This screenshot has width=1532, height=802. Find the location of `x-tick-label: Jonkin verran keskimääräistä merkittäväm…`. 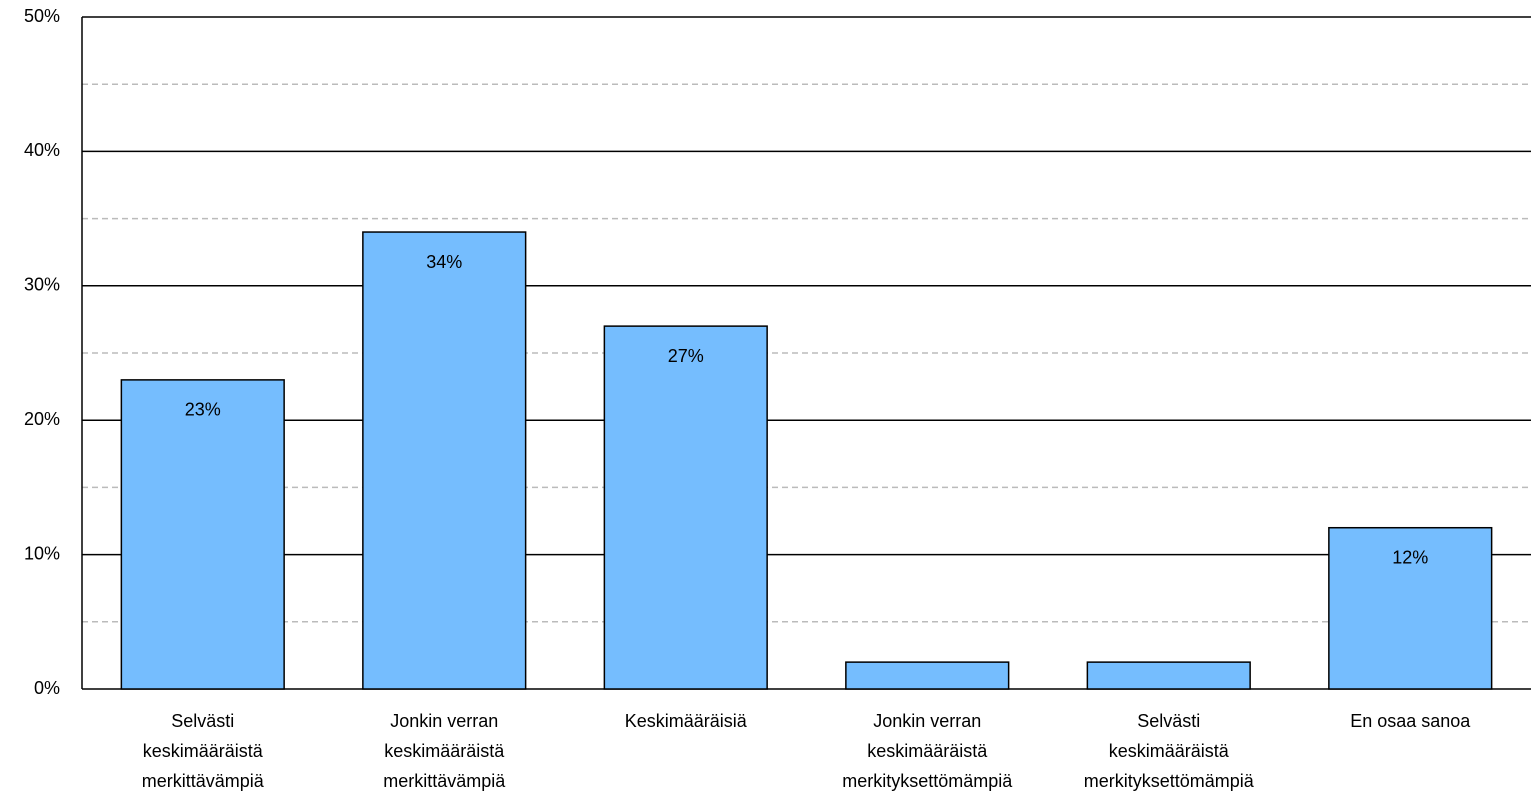

x-tick-label: Jonkin verran keskimääräistä merkittäväm… is located at coordinates (444, 751).